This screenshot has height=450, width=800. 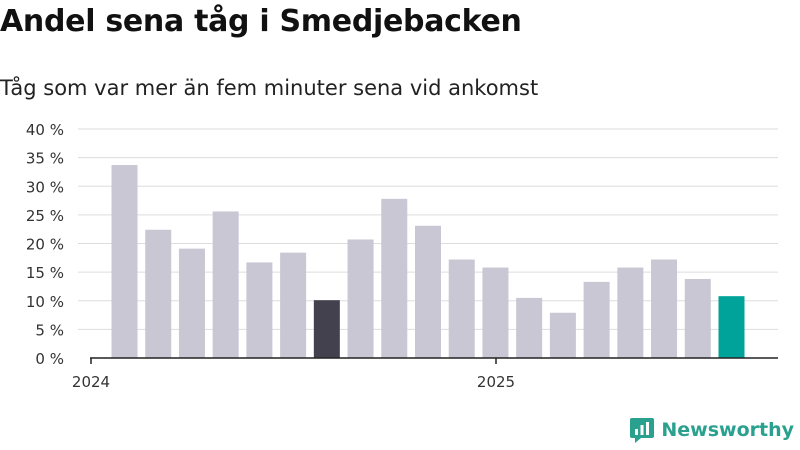 What do you see at coordinates (91, 381) in the screenshot?
I see `x-tick-label: 2024` at bounding box center [91, 381].